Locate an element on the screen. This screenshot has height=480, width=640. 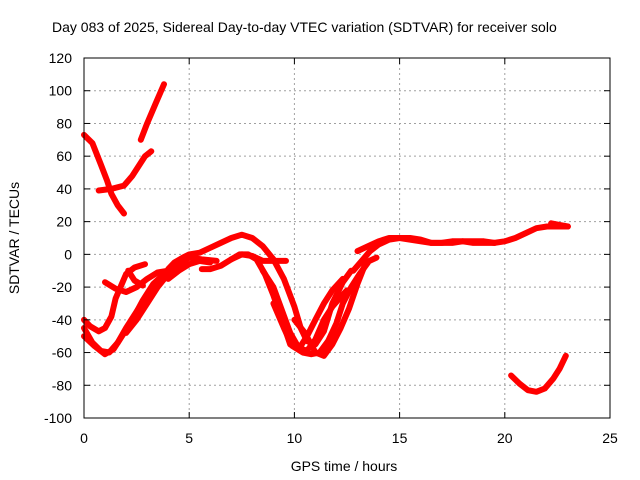
y-tick-label: 80 is located at coordinates (64, 123).